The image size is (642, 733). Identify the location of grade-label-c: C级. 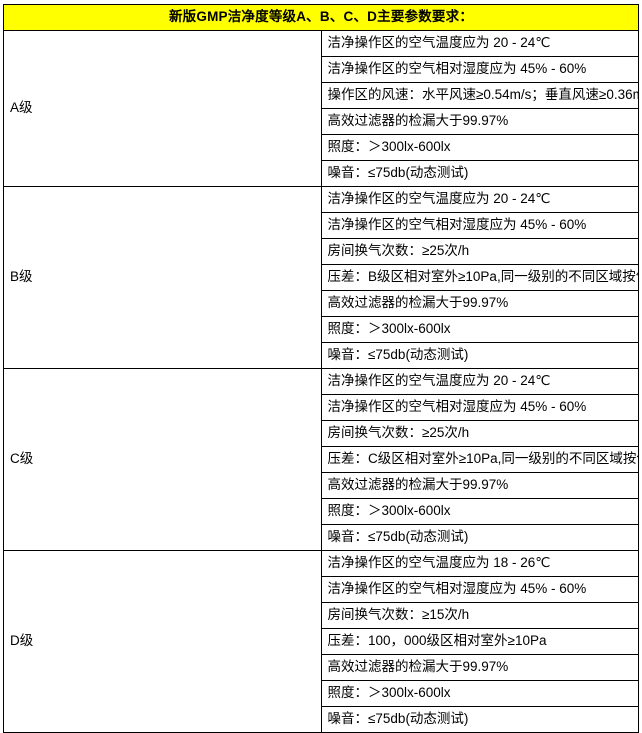
(162, 459).